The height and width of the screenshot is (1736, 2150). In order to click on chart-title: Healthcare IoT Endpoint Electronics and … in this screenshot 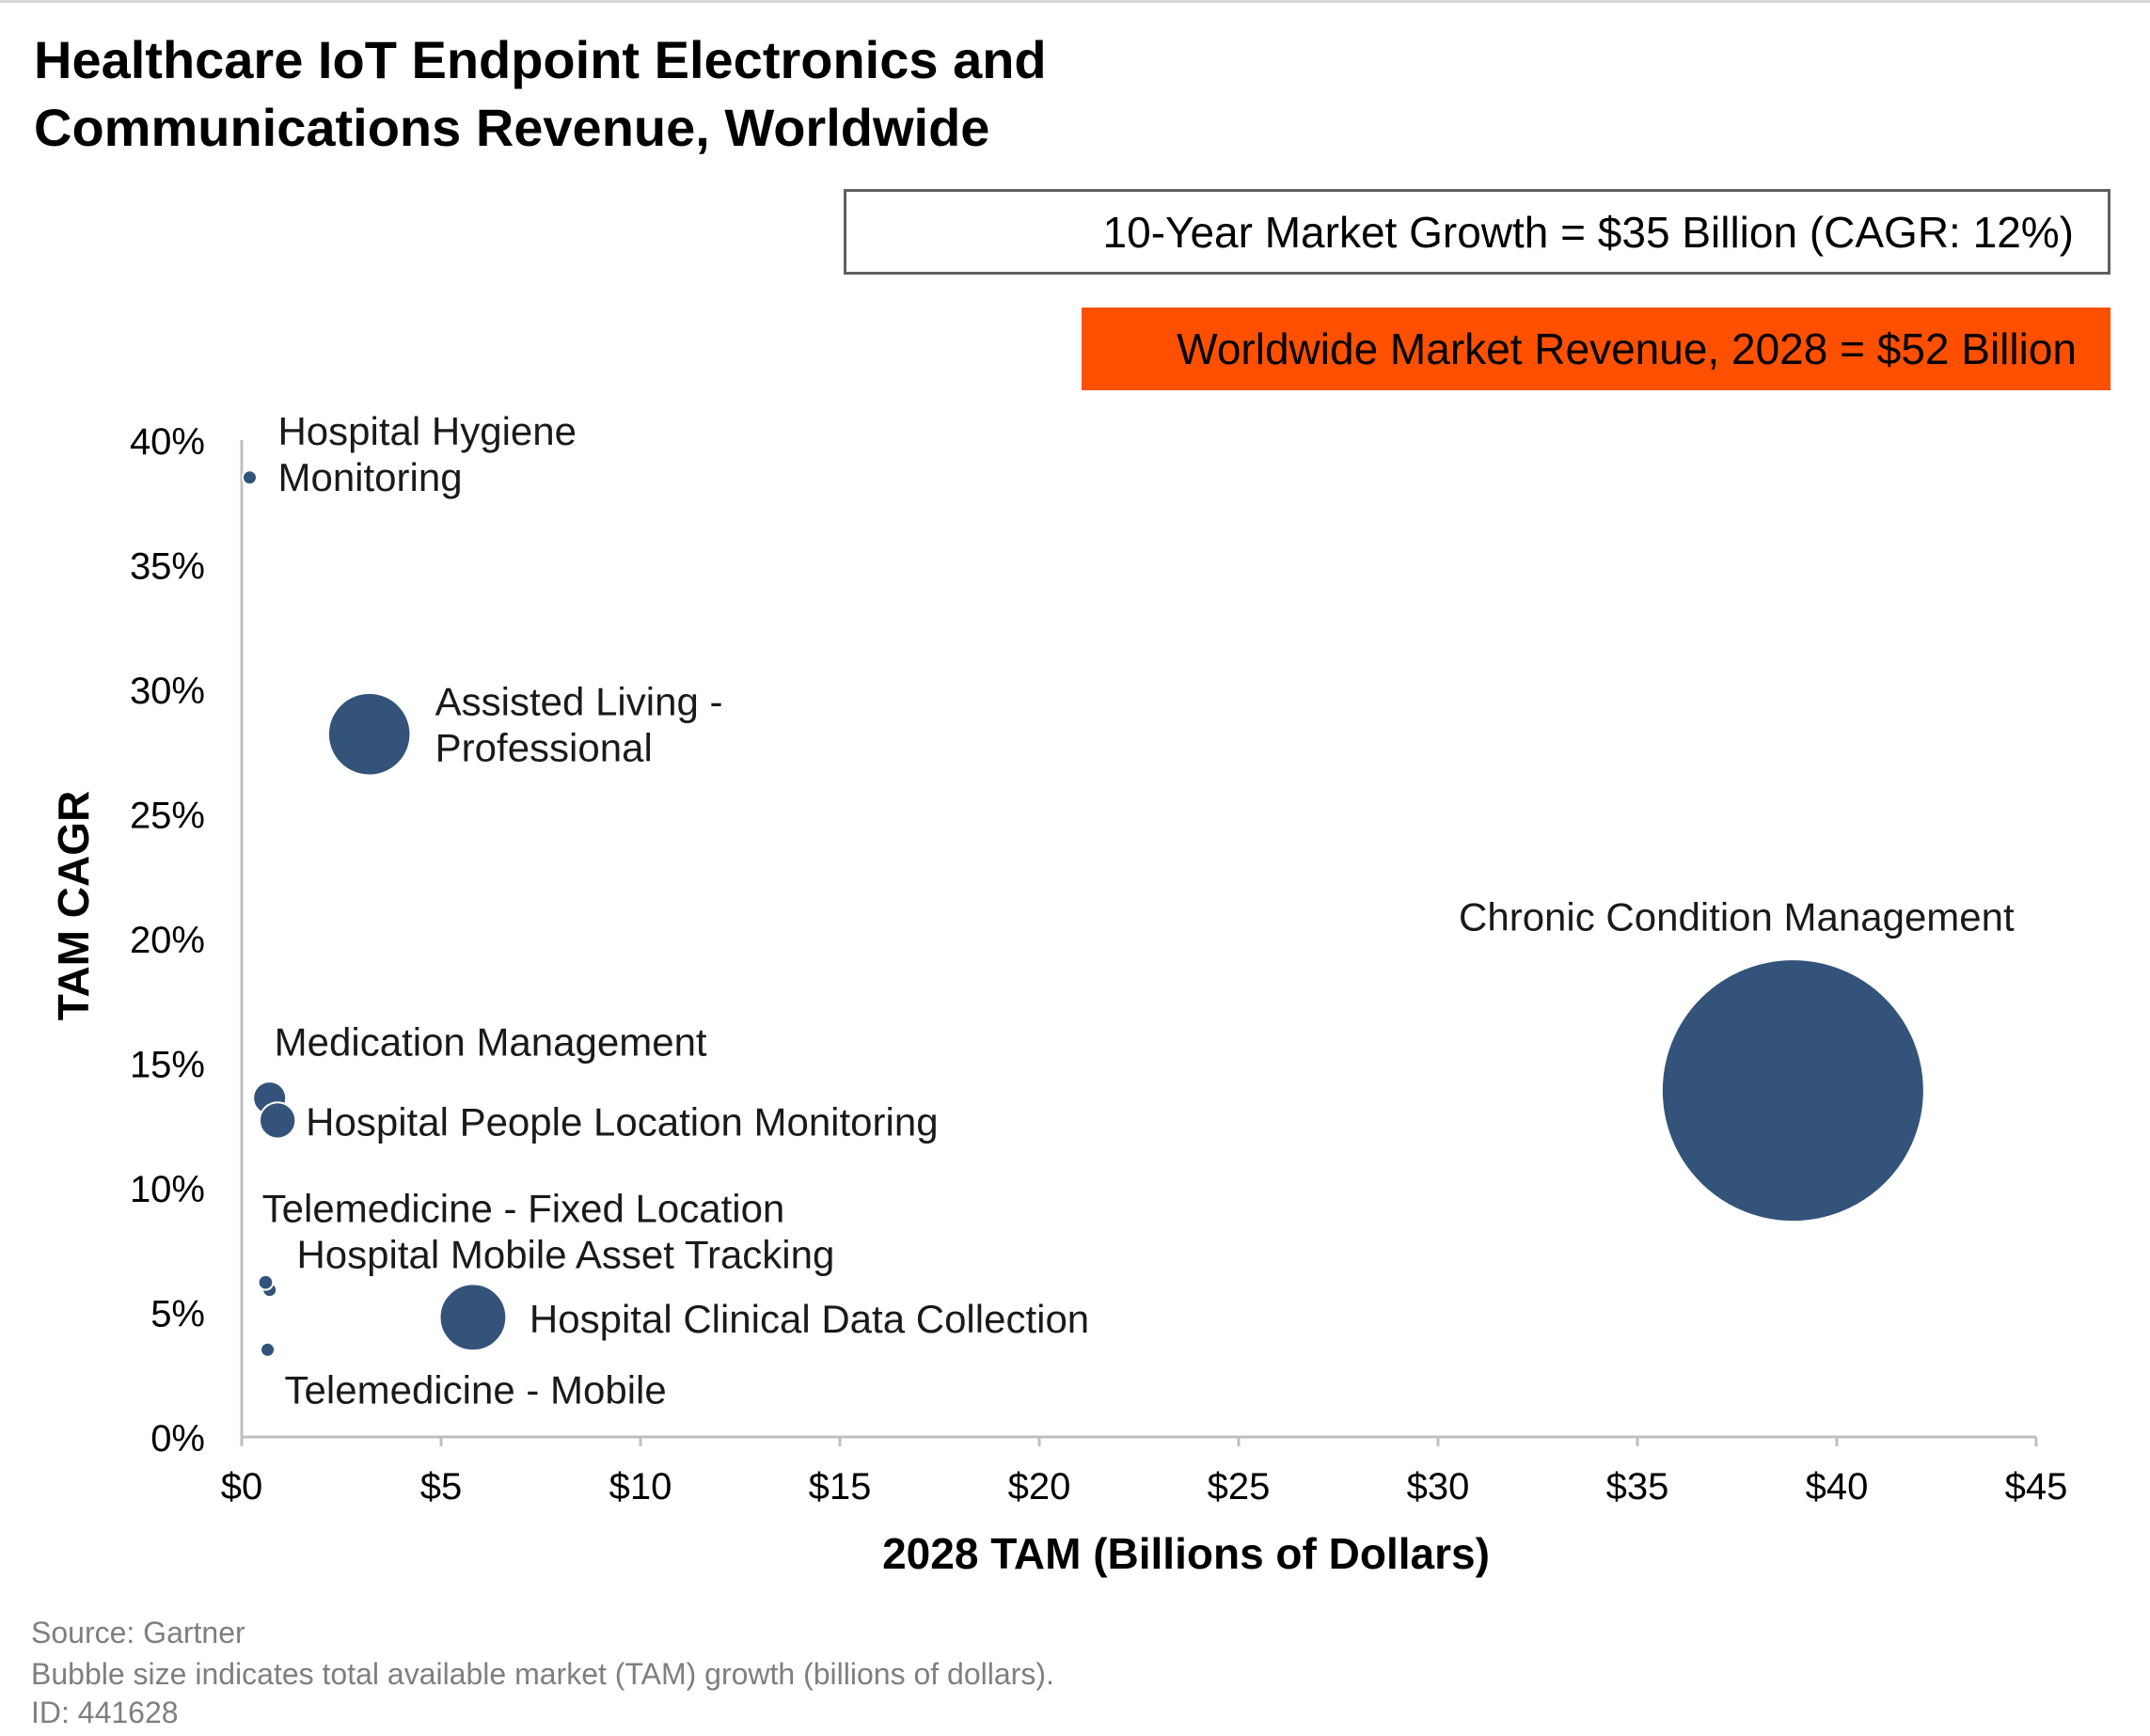, I will do `click(645, 94)`.